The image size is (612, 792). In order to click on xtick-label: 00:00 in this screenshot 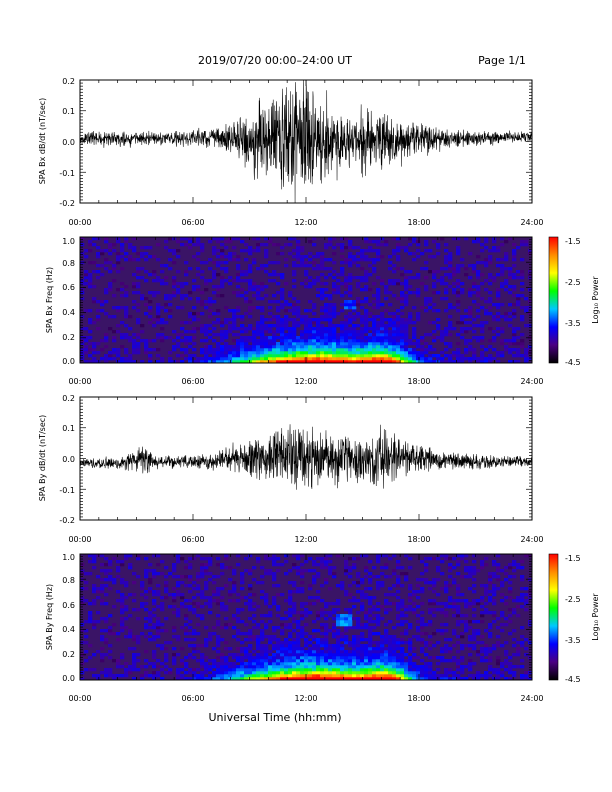, I will do `click(79, 539)`.